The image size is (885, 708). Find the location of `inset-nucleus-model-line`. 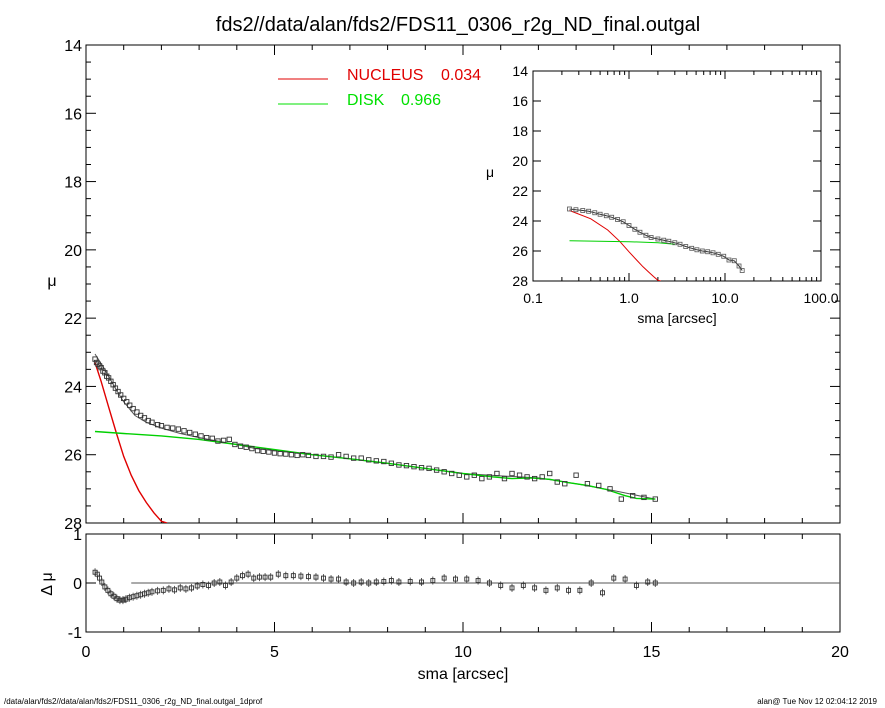

inset-nucleus-model-line is located at coordinates (615, 245).